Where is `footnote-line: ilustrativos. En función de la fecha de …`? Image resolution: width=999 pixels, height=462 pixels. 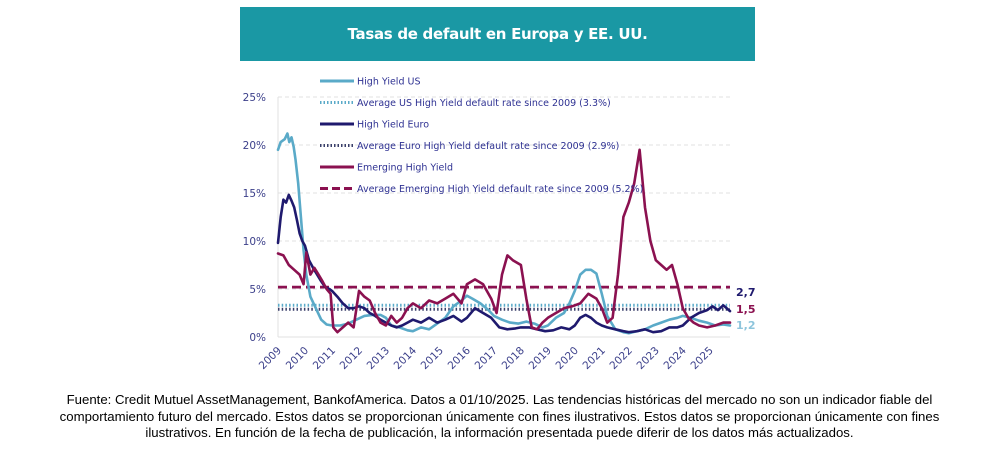
footnote-line: ilustrativos. En función de la fecha de … is located at coordinates (499, 432).